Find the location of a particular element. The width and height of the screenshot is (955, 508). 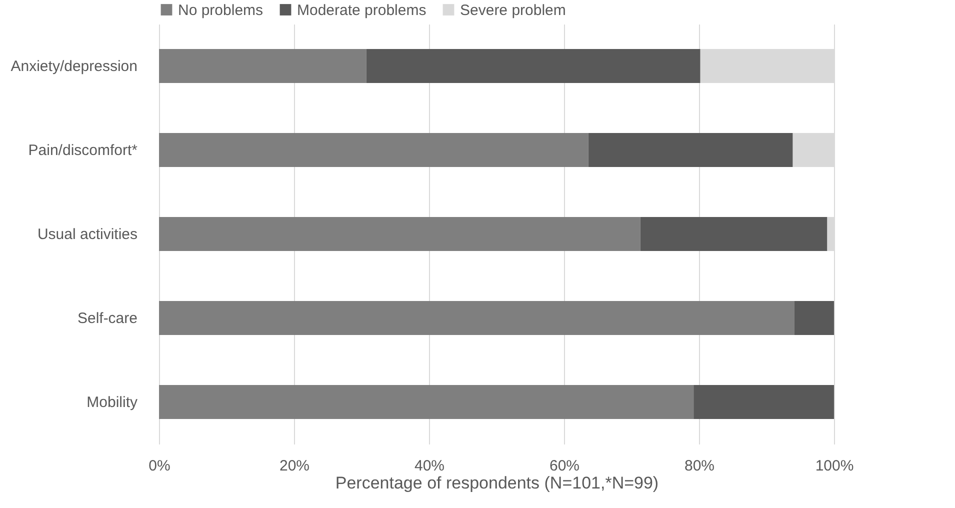

legend-label: Severe problem is located at coordinates (513, 10).